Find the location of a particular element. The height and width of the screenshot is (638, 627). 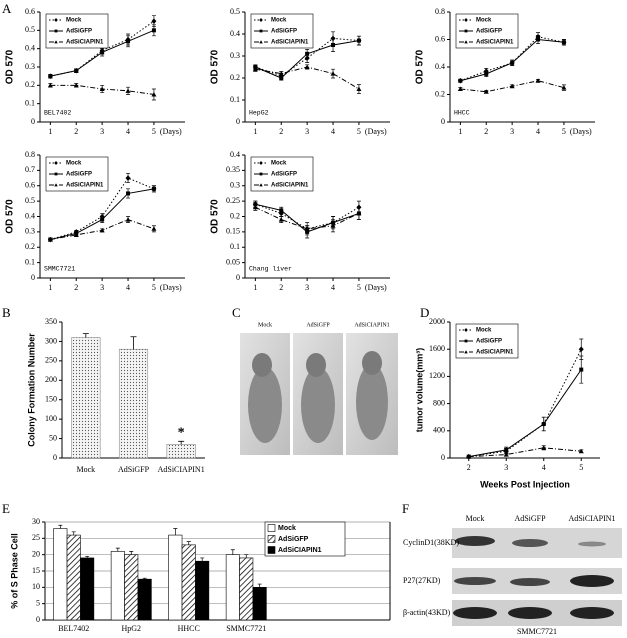

cell-line-label: HepG2 is located at coordinates (259, 113).